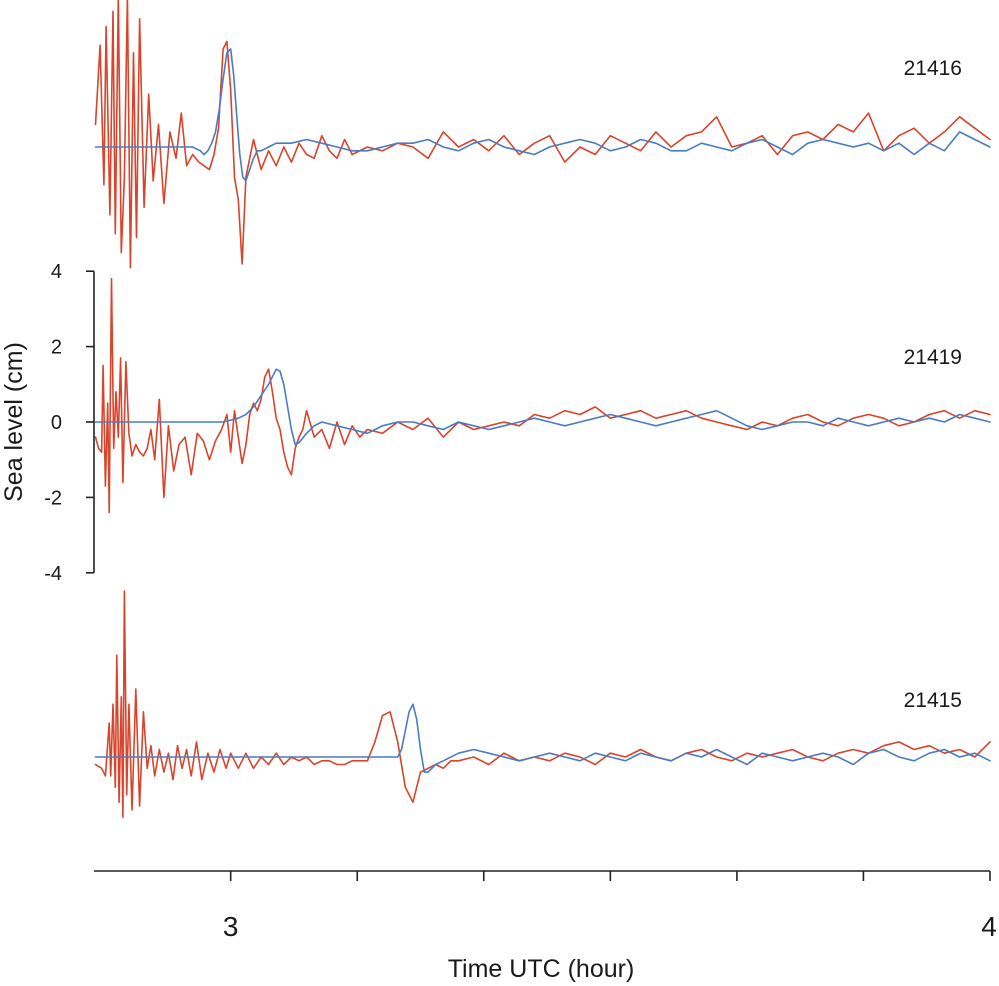  What do you see at coordinates (53, 574) in the screenshot?
I see `y-tick-label: -4` at bounding box center [53, 574].